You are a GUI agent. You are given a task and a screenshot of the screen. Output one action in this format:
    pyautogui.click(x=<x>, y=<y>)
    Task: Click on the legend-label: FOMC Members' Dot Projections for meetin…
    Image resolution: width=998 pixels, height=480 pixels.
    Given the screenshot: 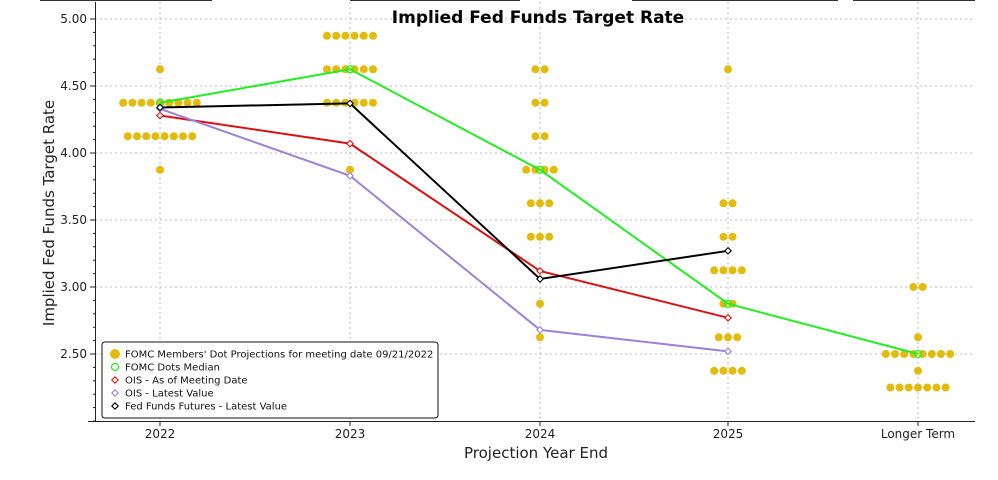 What is the action you would take?
    pyautogui.click(x=279, y=355)
    